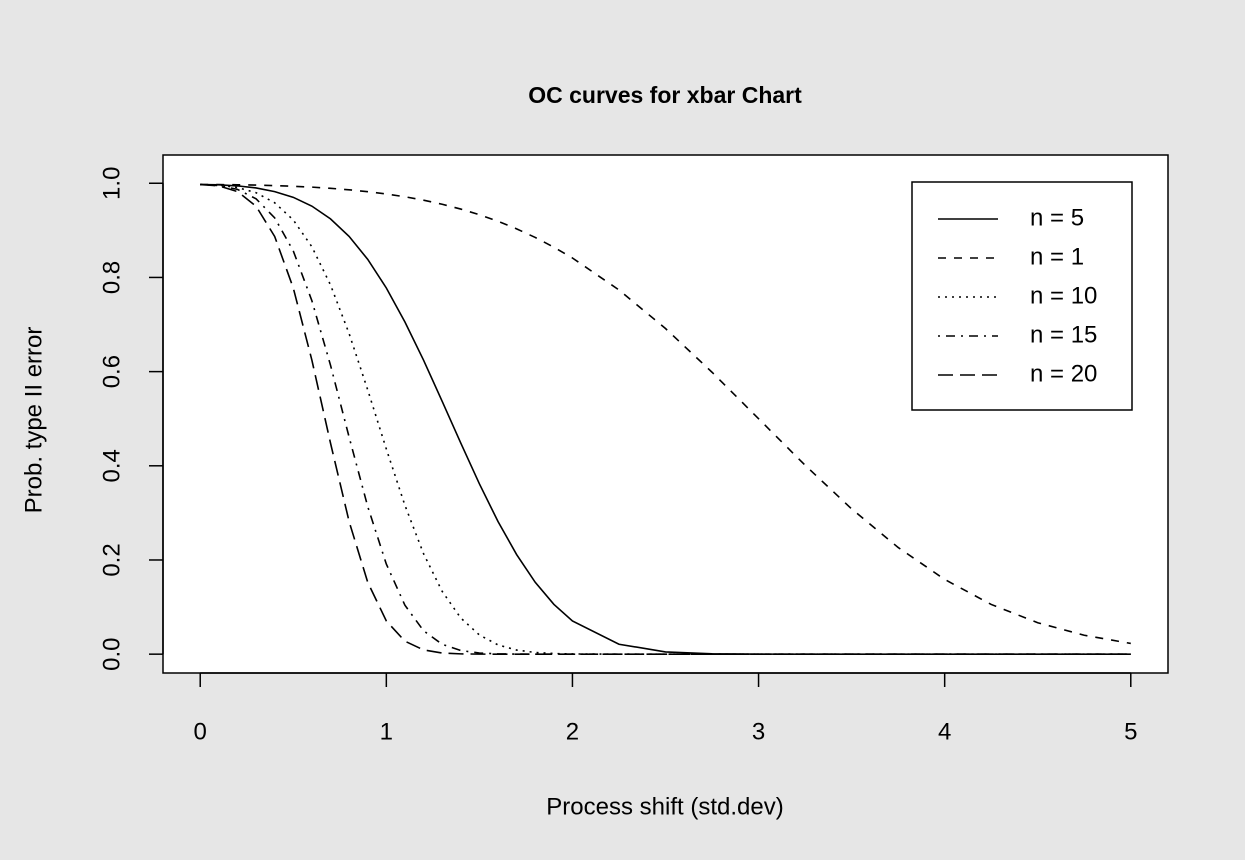 This screenshot has width=1245, height=860. I want to click on legend-box, so click(1022, 296).